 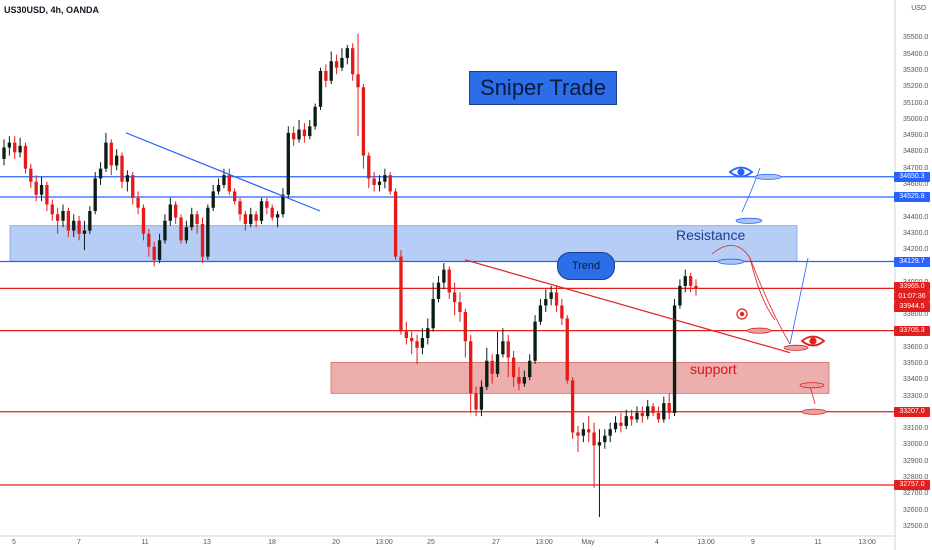 What do you see at coordinates (916, 233) in the screenshot?
I see `y-tick-label: 34300.0` at bounding box center [916, 233].